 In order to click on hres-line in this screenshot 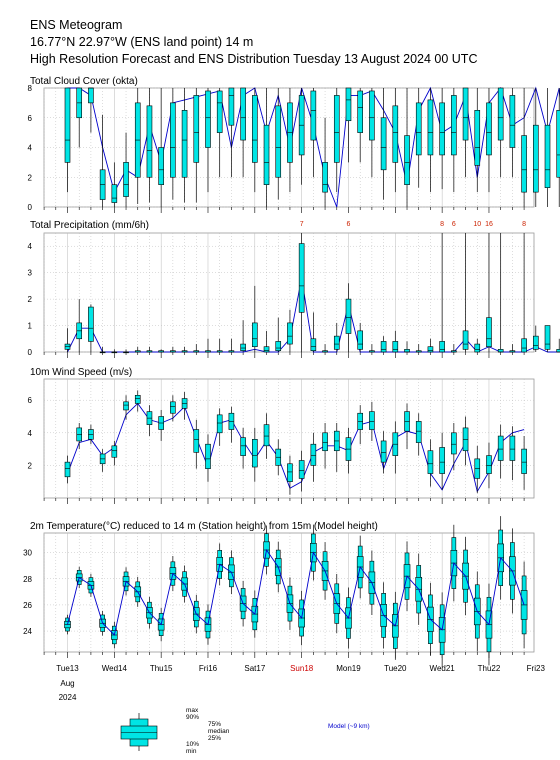, I will do `click(296, 592)`.